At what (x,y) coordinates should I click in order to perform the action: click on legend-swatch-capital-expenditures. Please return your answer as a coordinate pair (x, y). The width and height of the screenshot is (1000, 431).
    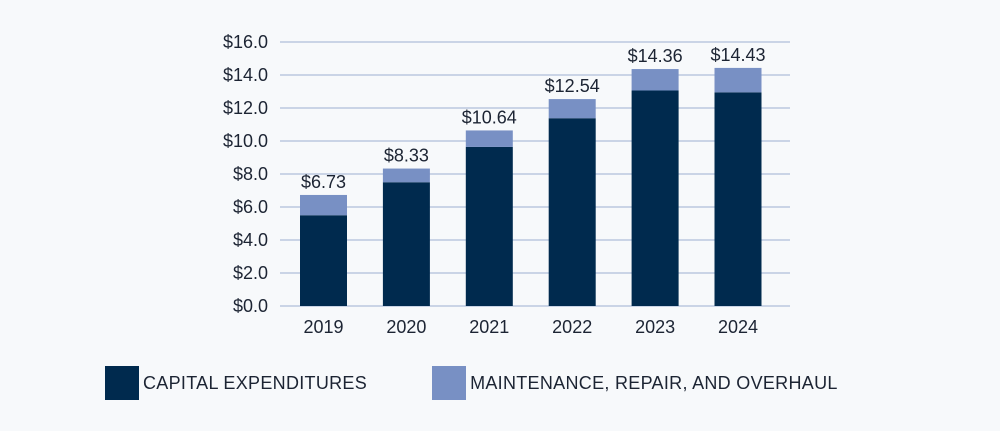
    Looking at the image, I should click on (122, 383).